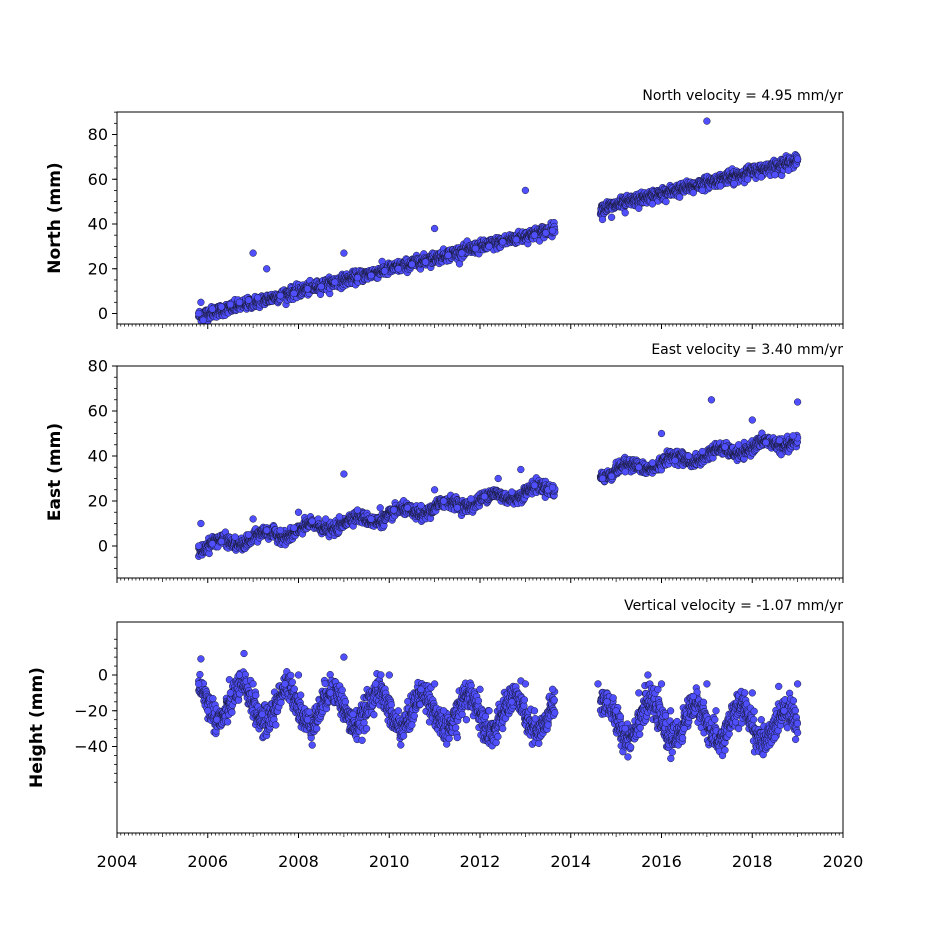 This screenshot has width=937, height=937. I want to click on velocity-title: North velocity = 4.95 mm/yr, so click(742, 96).